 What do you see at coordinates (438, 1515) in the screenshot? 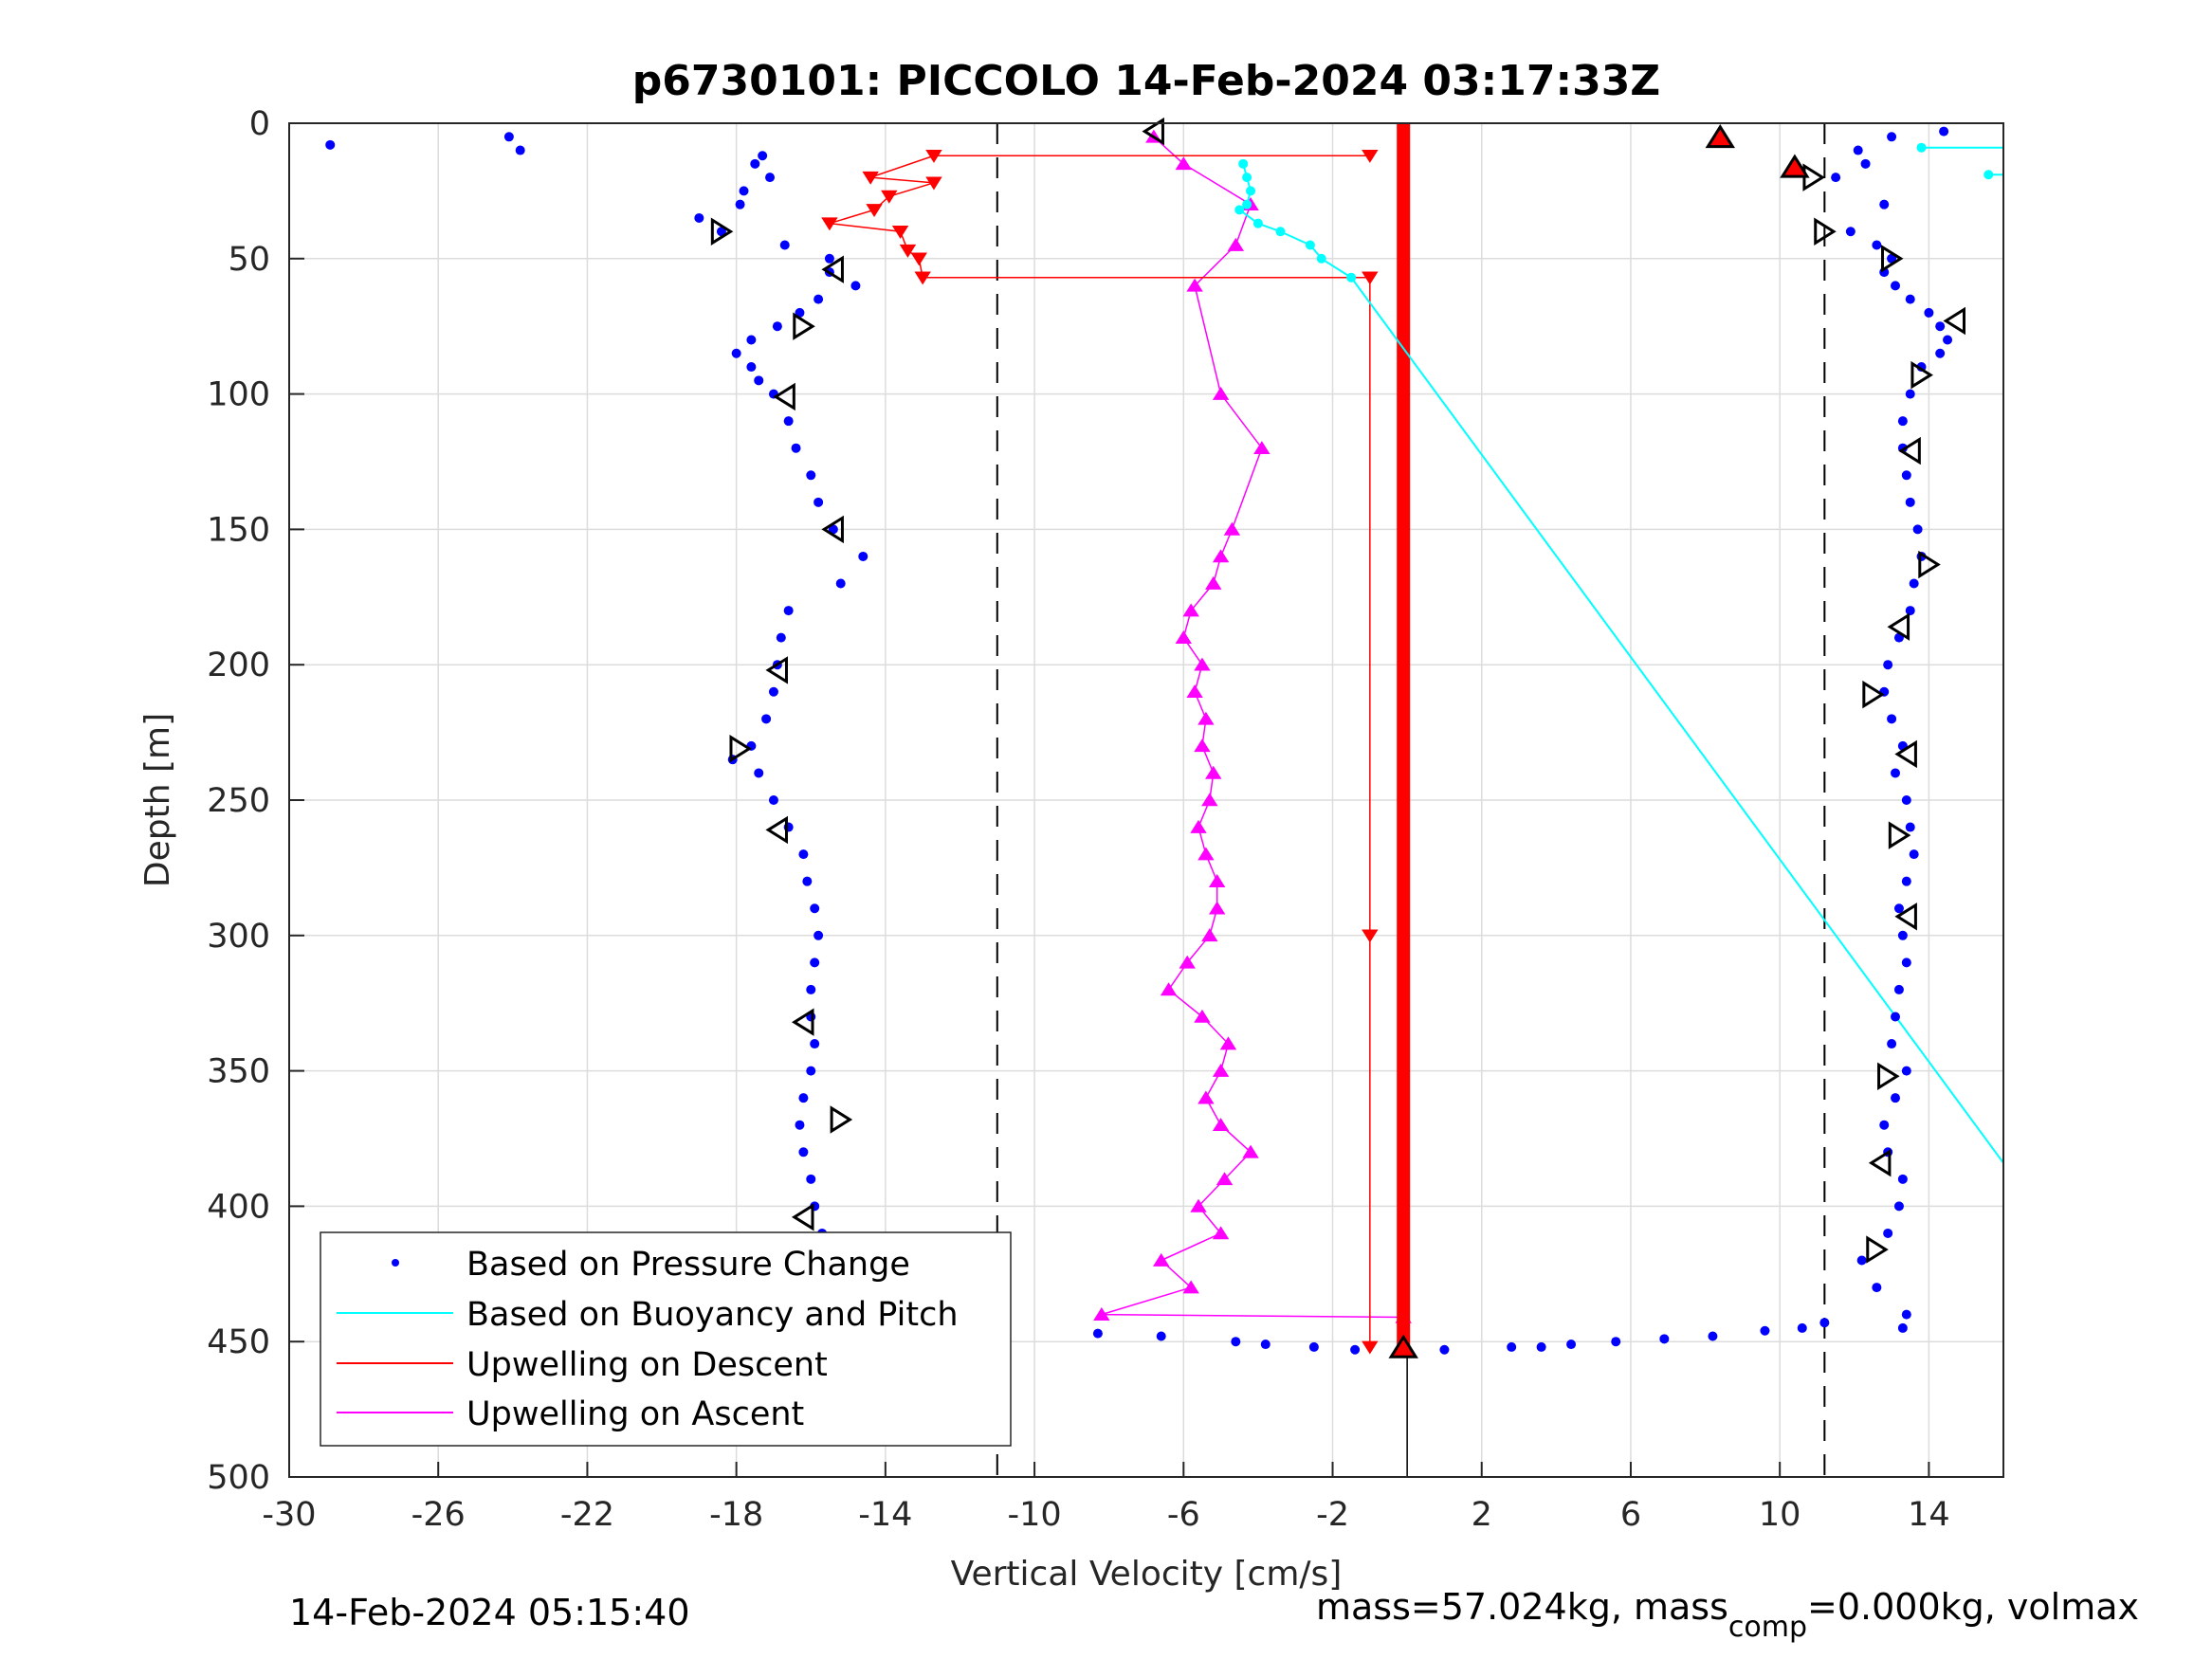
I see `x-tick-label: -26` at bounding box center [438, 1515].